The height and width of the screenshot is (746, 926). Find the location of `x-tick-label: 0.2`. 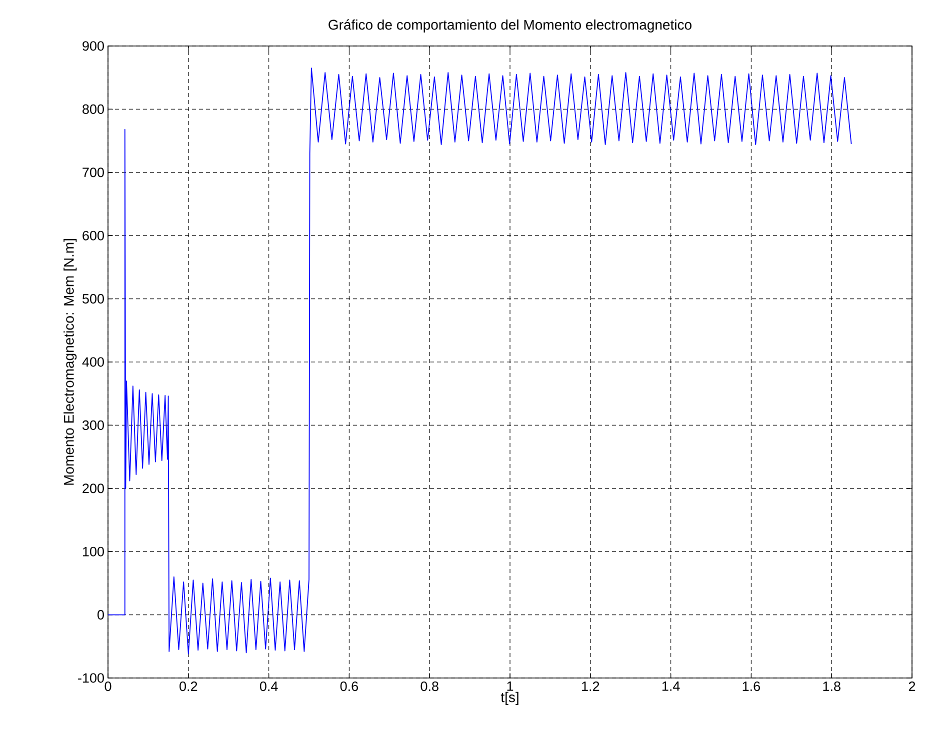

x-tick-label: 0.2 is located at coordinates (189, 687).